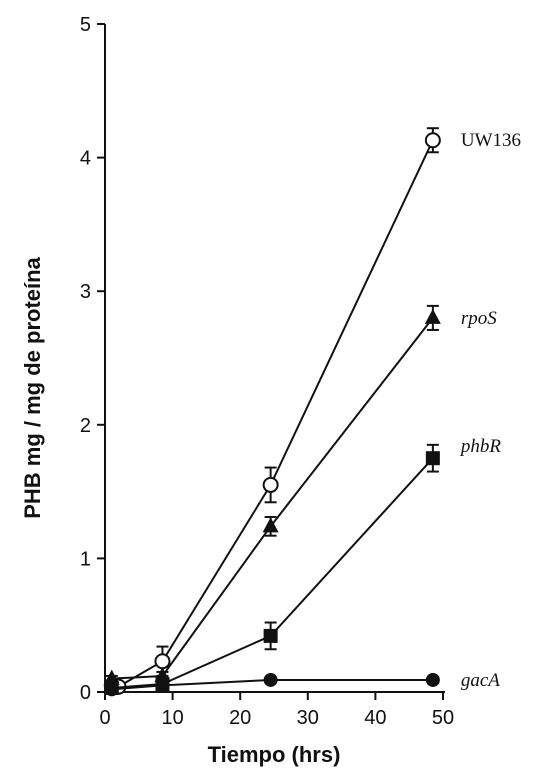 This screenshot has width=537, height=773. Describe the element at coordinates (85, 426) in the screenshot. I see `y-tick-label: 2` at that location.